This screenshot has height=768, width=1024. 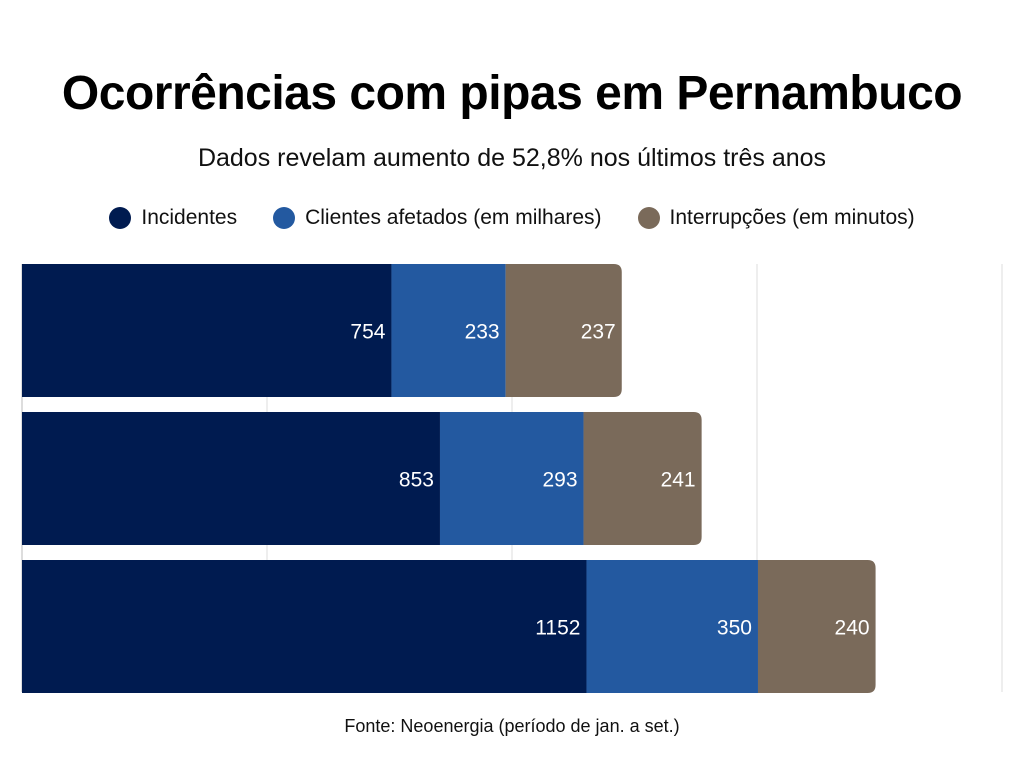 What do you see at coordinates (557, 628) in the screenshot?
I see `data-label: 1152` at bounding box center [557, 628].